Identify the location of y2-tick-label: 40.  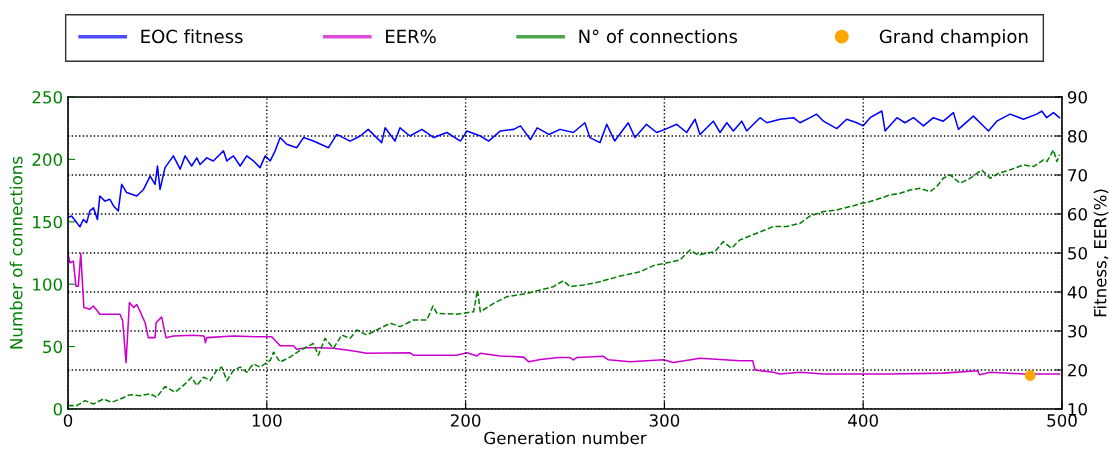
(1077, 292).